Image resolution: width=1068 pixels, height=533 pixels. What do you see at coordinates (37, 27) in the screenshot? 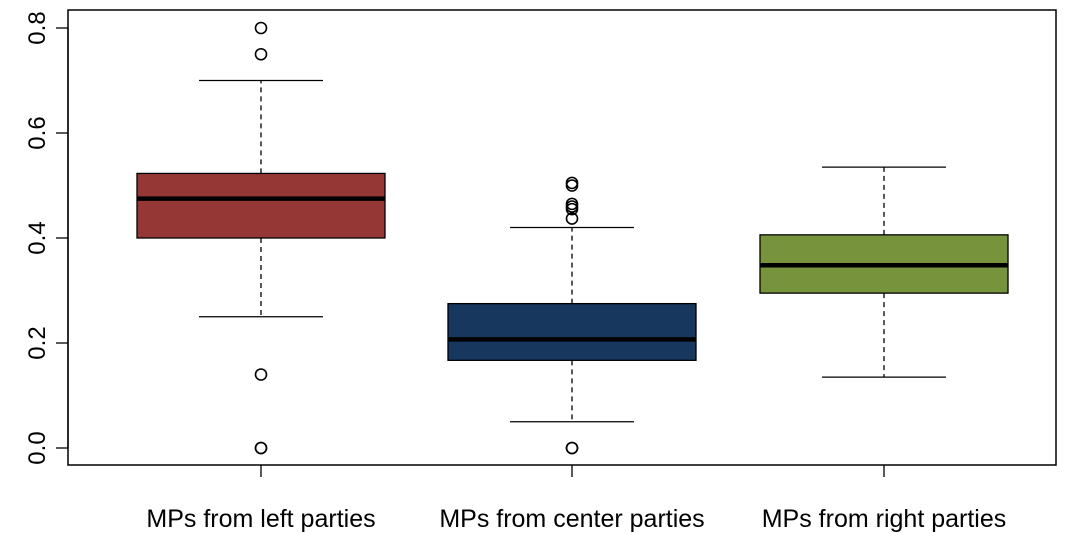
I see `y-tick-label: 0.8` at bounding box center [37, 27].